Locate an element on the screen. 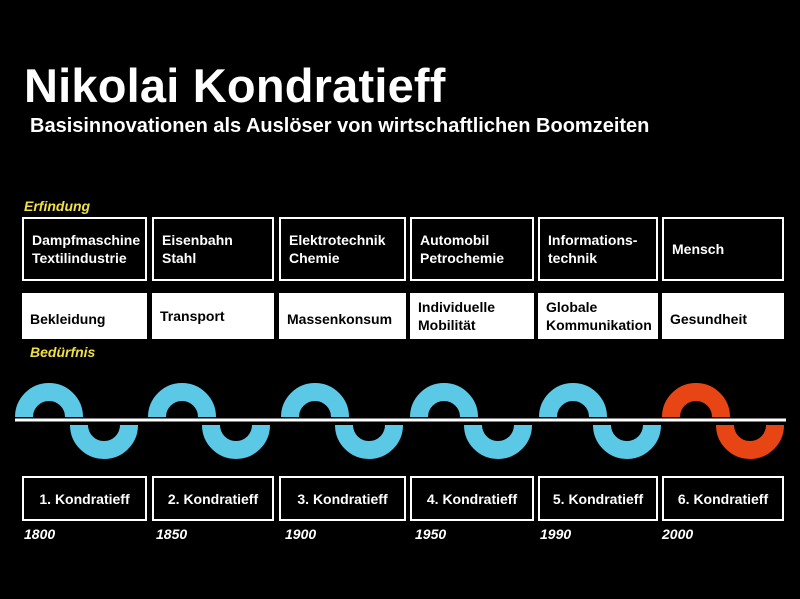 This screenshot has height=599, width=800. invention-box-1: Dampfmaschine Textilindustrie is located at coordinates (84, 249).